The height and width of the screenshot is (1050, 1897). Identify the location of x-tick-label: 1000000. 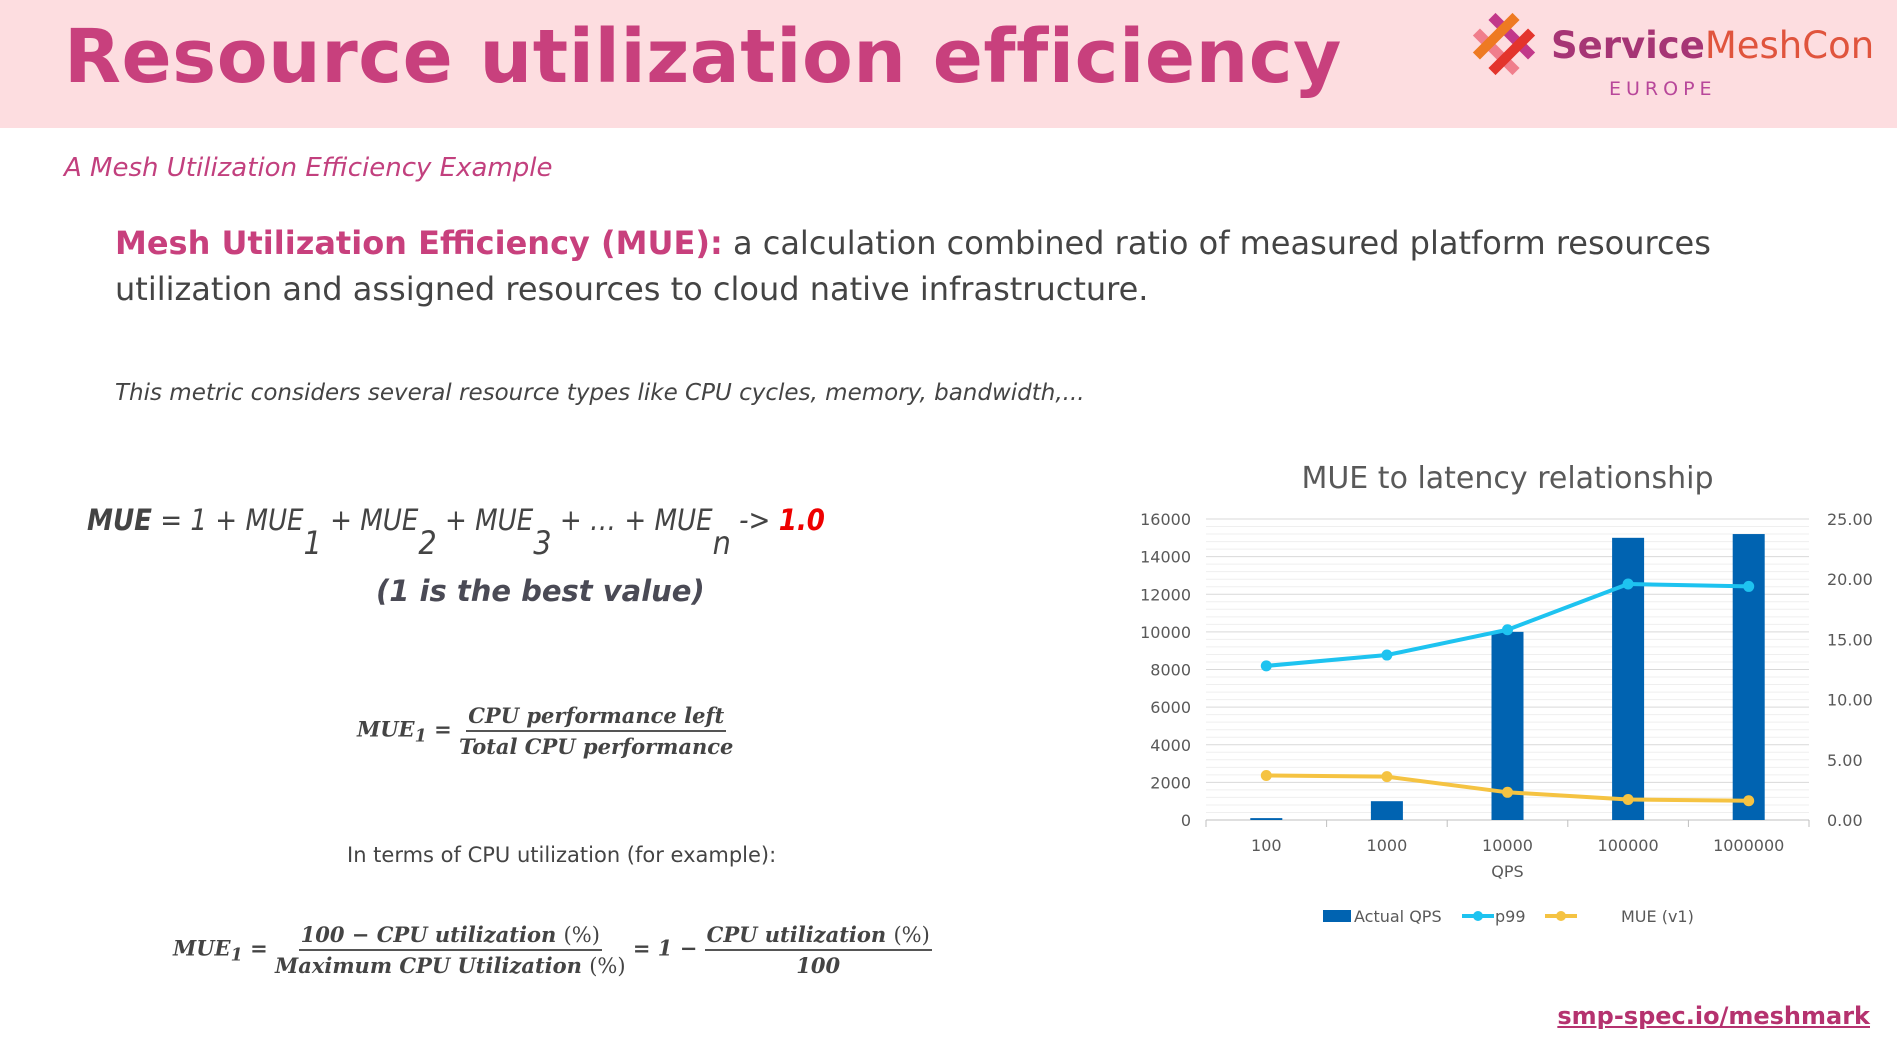
(1748, 845).